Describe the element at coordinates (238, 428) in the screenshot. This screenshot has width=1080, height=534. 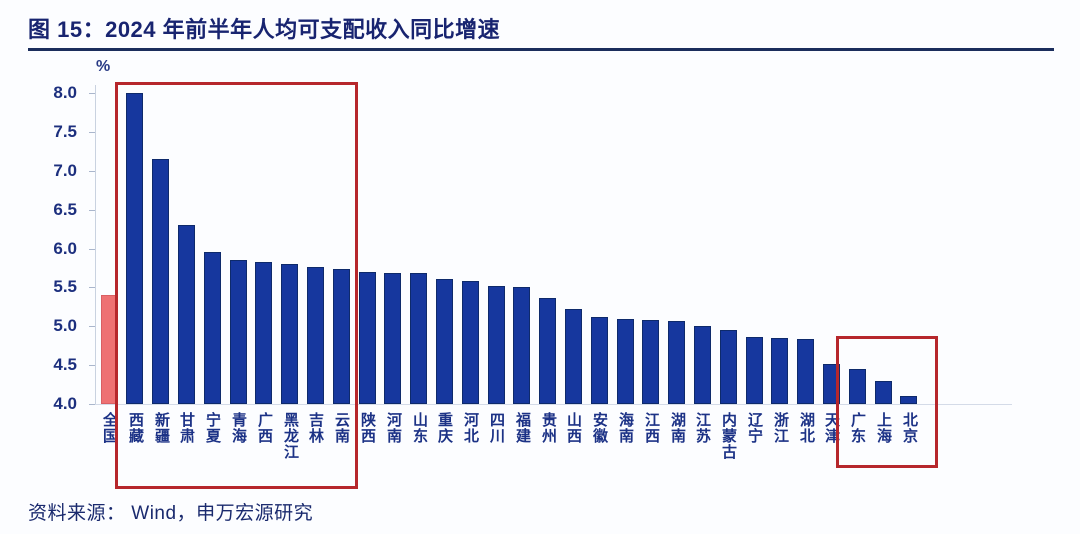
I see `x-axis-category-label: 青海` at that location.